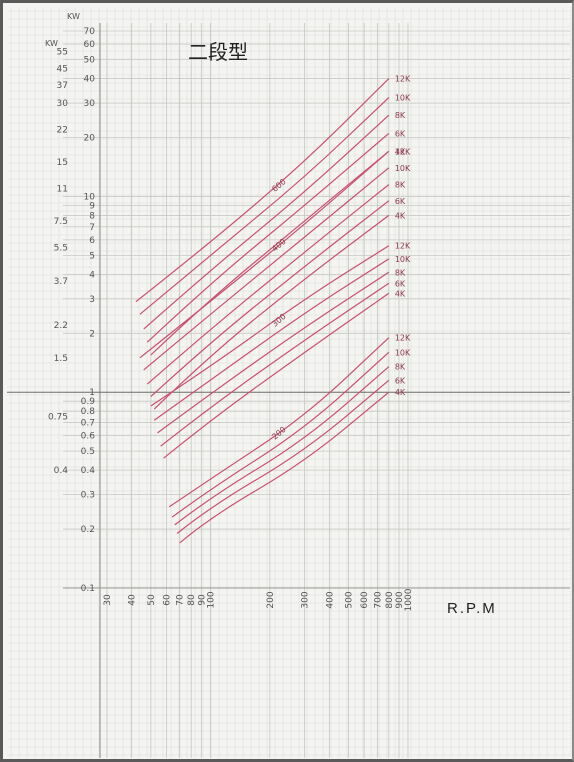  Describe the element at coordinates (62, 189) in the screenshot. I see `y-tick-label-secondary: 11` at that location.